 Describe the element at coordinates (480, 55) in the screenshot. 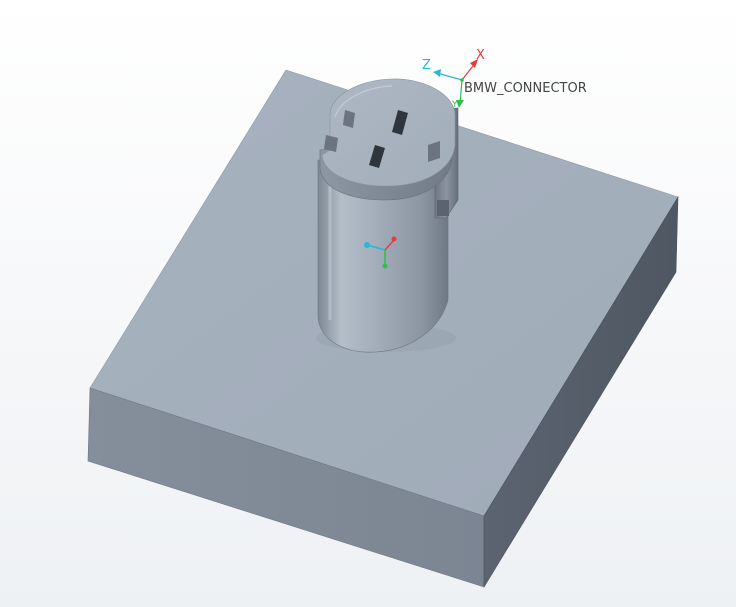

I see `csys-x-label: X` at that location.